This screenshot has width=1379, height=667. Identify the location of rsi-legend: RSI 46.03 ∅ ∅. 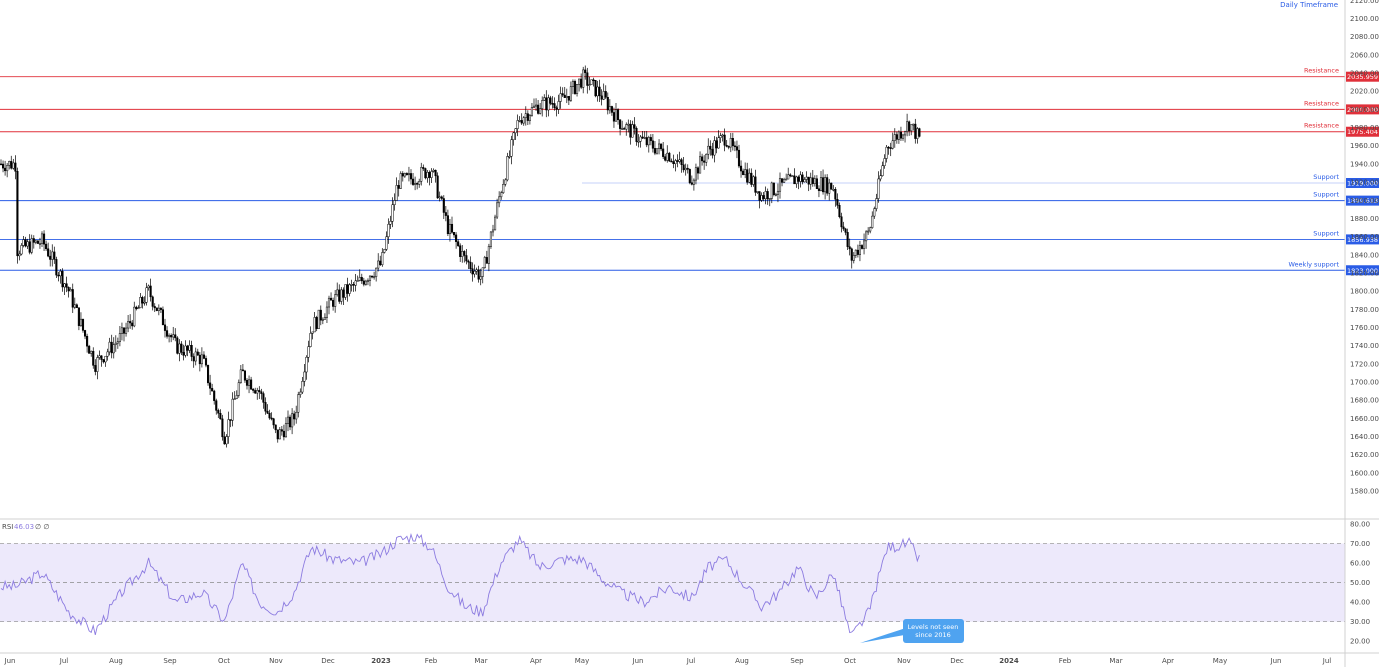
(25, 527).